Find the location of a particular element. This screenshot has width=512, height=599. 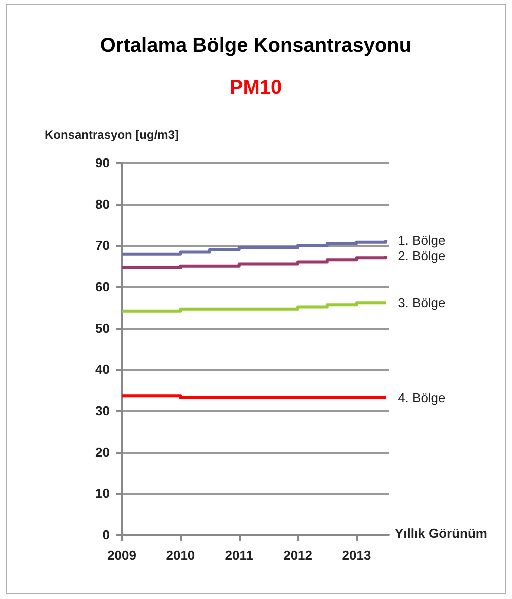

y-tick-label: 30 is located at coordinates (103, 411).